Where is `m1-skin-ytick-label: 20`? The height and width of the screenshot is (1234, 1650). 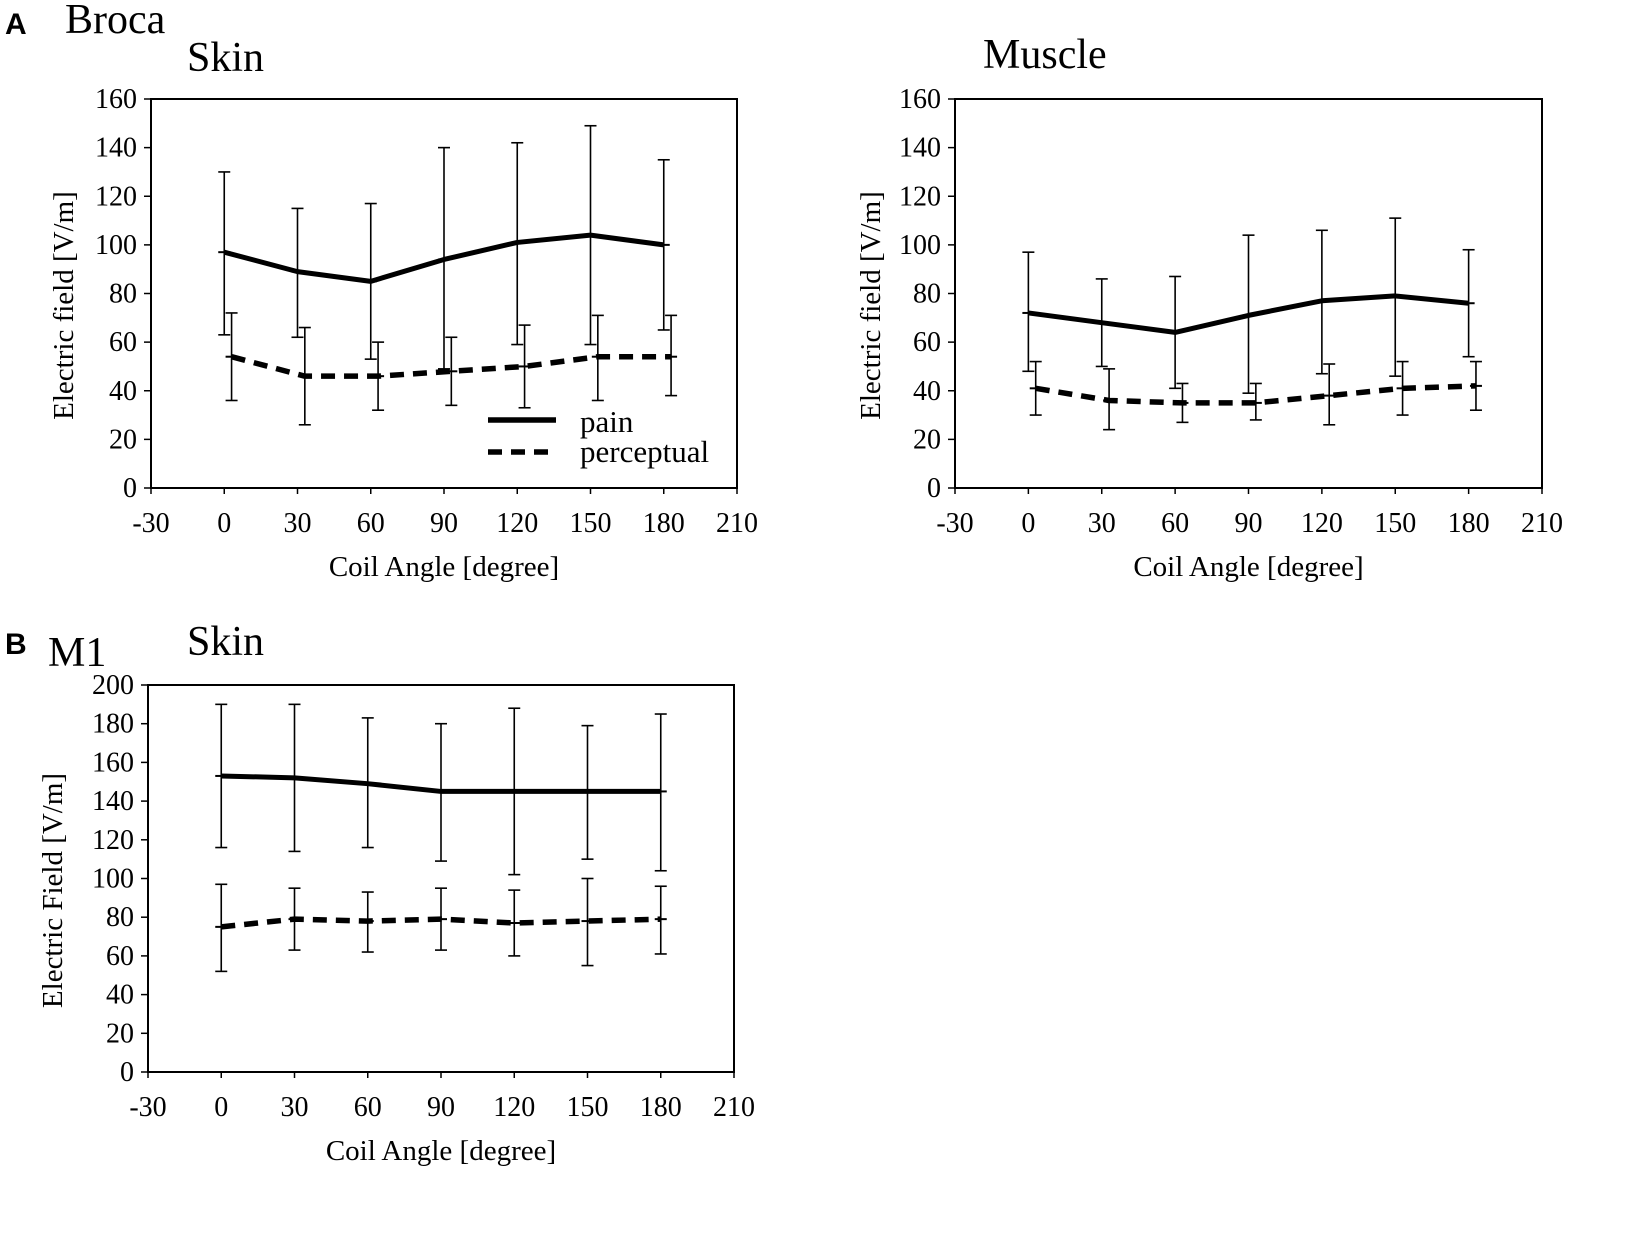 m1-skin-ytick-label: 20 is located at coordinates (120, 1033).